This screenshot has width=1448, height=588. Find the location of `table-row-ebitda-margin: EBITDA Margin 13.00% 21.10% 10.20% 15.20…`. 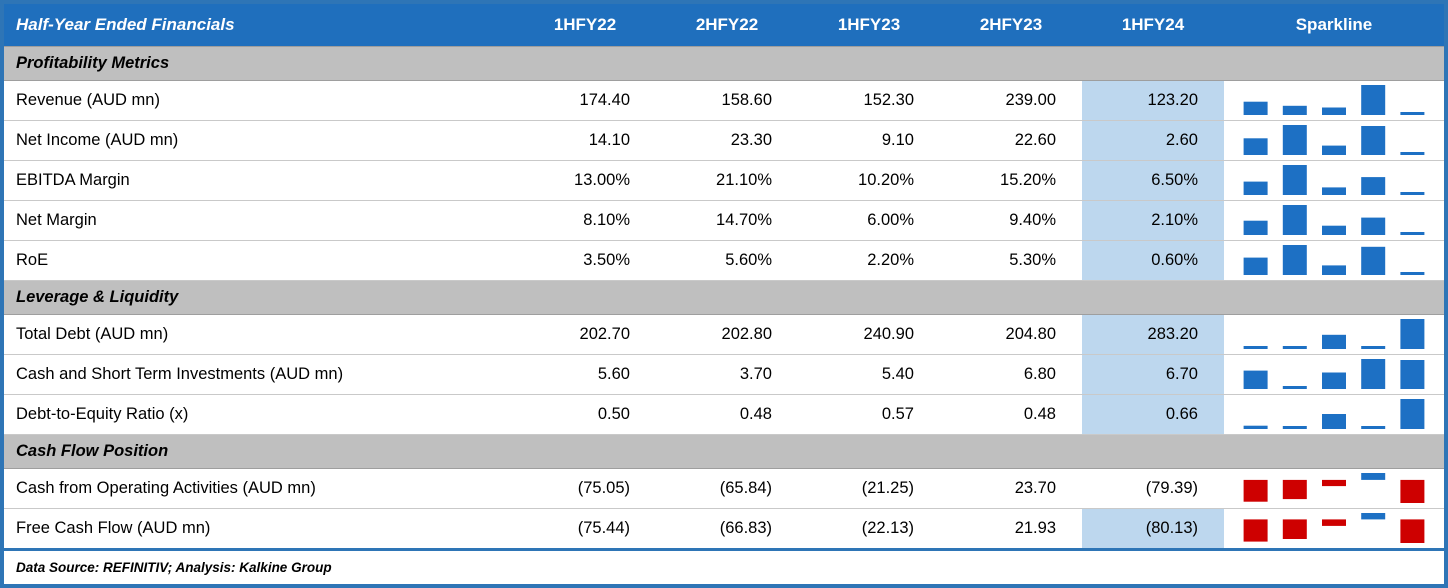

table-row-ebitda-margin: EBITDA Margin 13.00% 21.10% 10.20% 15.20… is located at coordinates (724, 180).